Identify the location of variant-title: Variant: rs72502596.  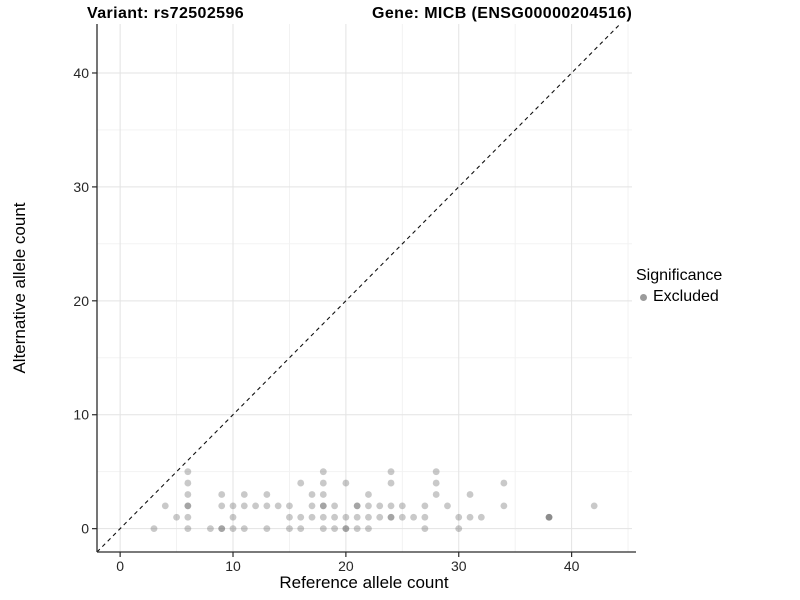
(166, 13).